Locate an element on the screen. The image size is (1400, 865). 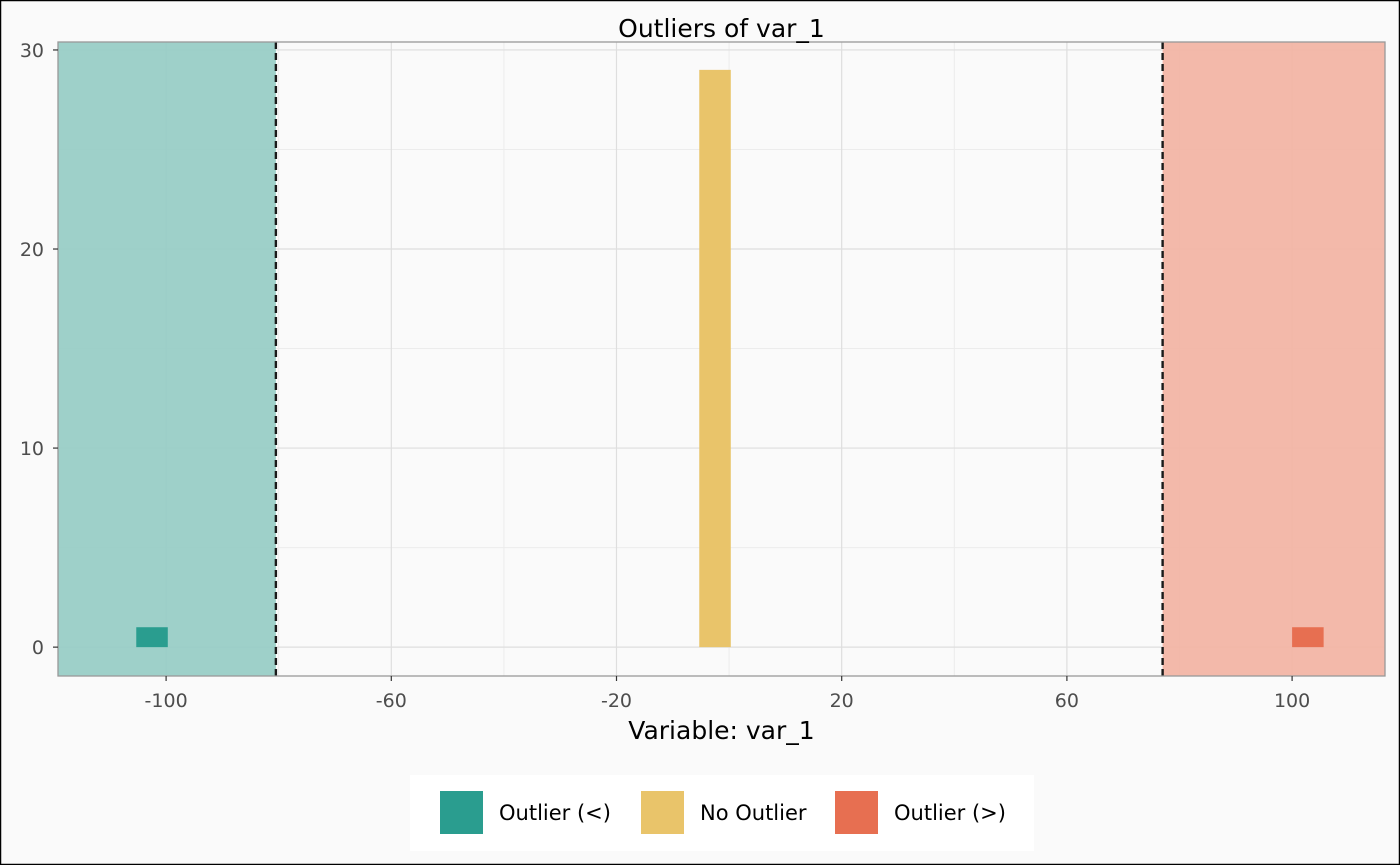
x-tick-label: 20 is located at coordinates (842, 701).